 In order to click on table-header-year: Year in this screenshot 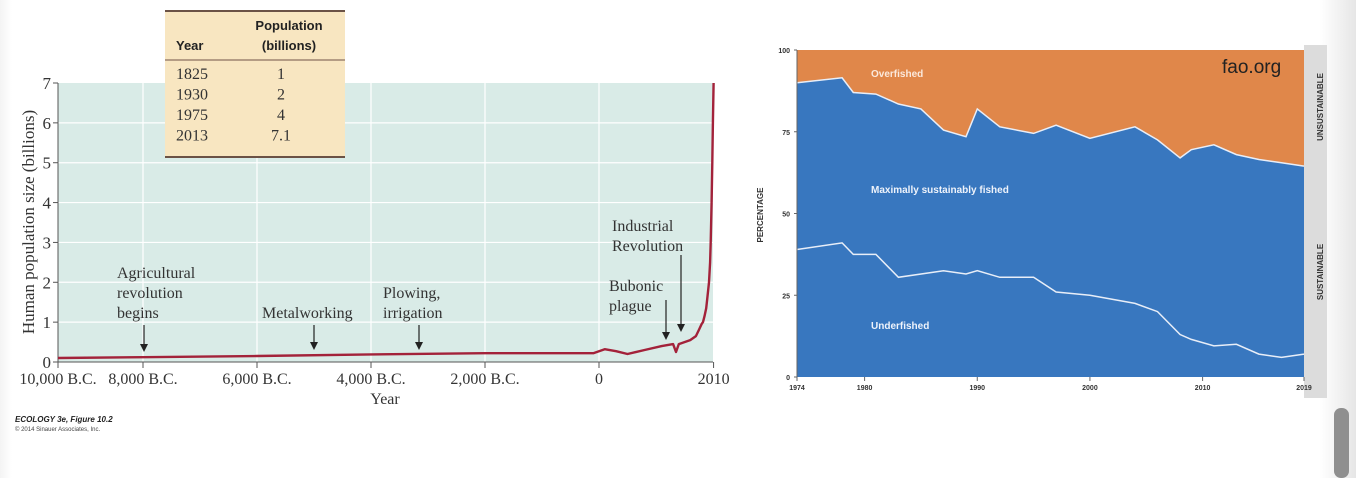, I will do `click(189, 45)`.